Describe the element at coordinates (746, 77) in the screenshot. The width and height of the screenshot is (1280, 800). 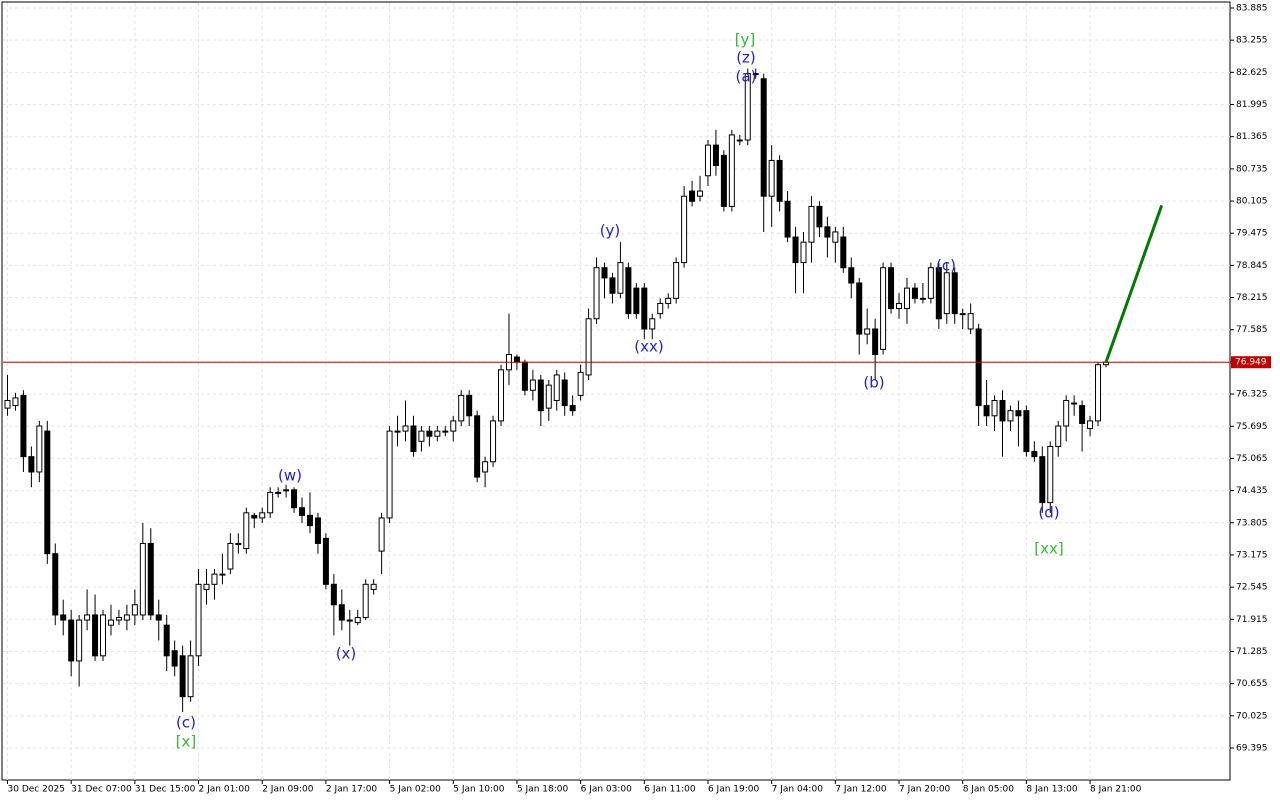
I see `wave-label: (a)` at that location.